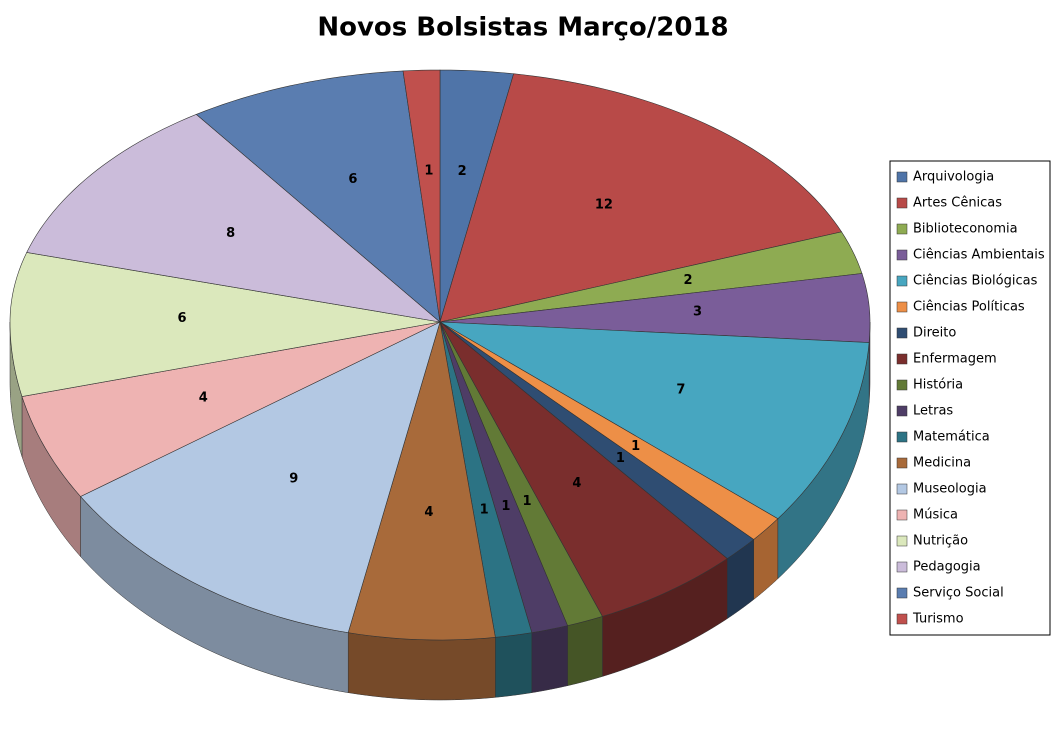 The height and width of the screenshot is (744, 1052). Describe the element at coordinates (935, 515) in the screenshot. I see `legend-label: Música` at that location.